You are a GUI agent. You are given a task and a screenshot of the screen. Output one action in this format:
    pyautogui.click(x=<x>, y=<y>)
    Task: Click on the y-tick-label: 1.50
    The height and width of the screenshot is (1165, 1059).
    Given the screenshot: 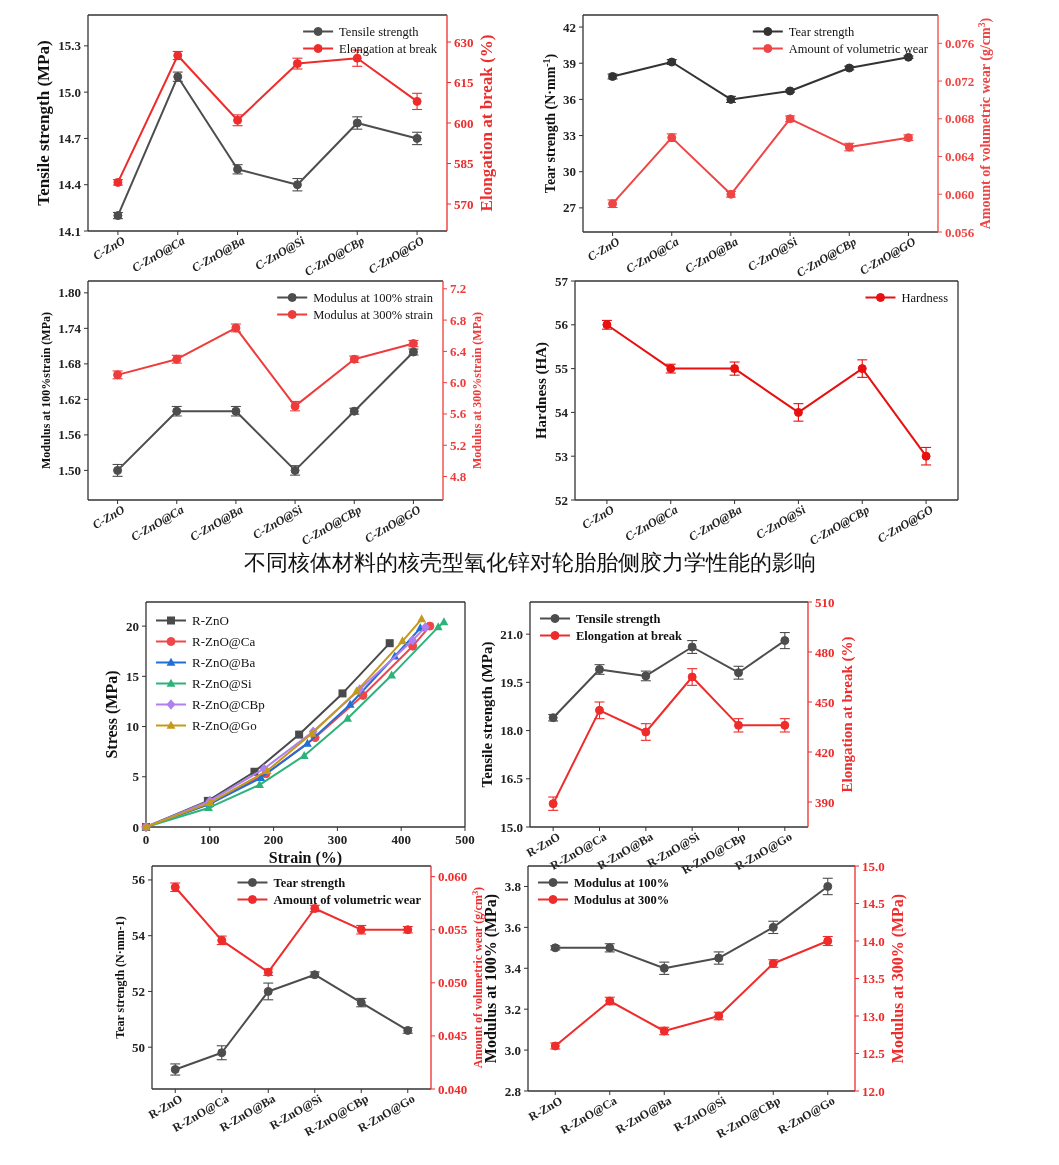 What is the action you would take?
    pyautogui.click(x=69, y=470)
    